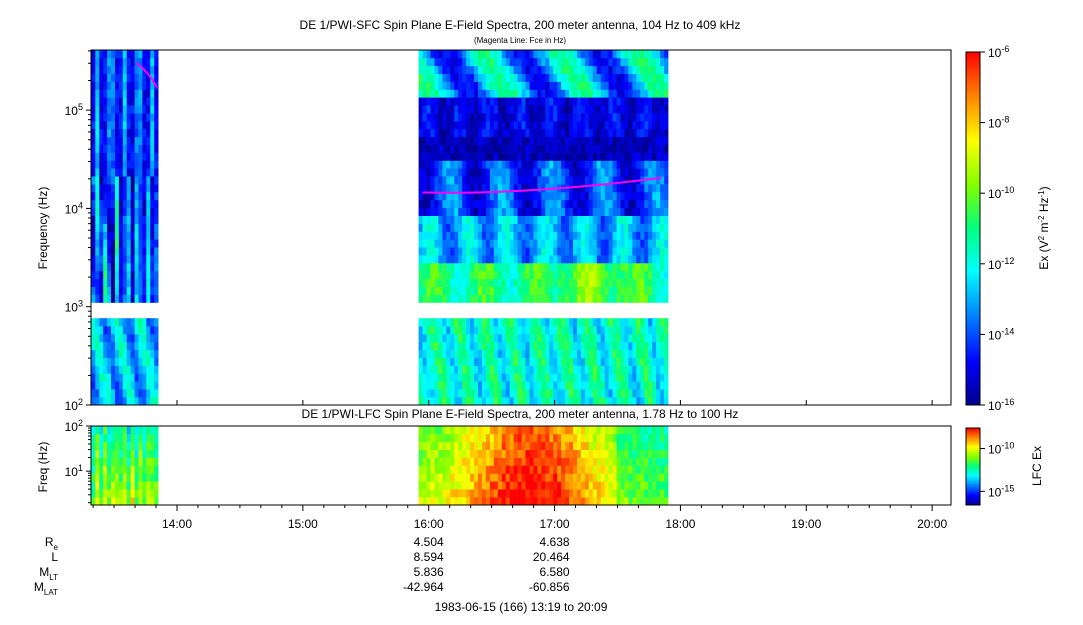 The image size is (1083, 625). What do you see at coordinates (72, 427) in the screenshot?
I see `y-tick-label-base: 10` at bounding box center [72, 427].